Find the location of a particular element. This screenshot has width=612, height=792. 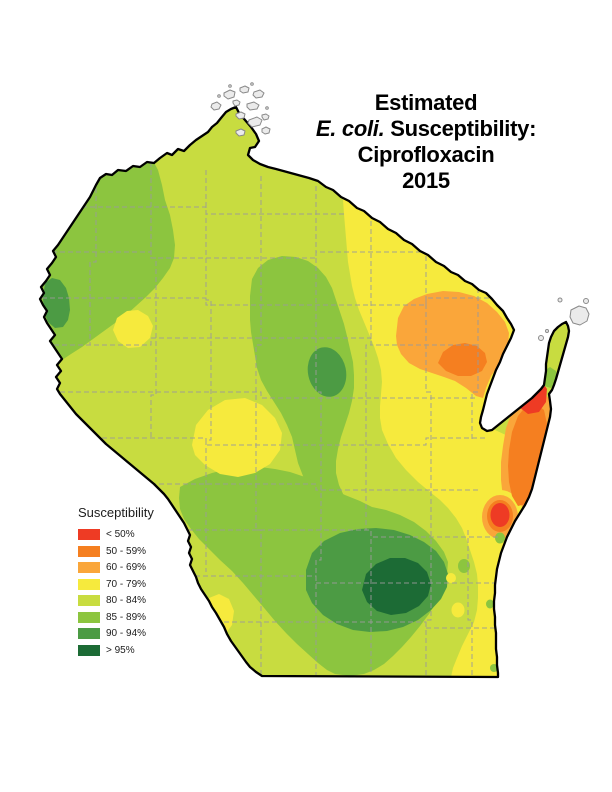

legend-item: 85 - 89% is located at coordinates (116, 617).